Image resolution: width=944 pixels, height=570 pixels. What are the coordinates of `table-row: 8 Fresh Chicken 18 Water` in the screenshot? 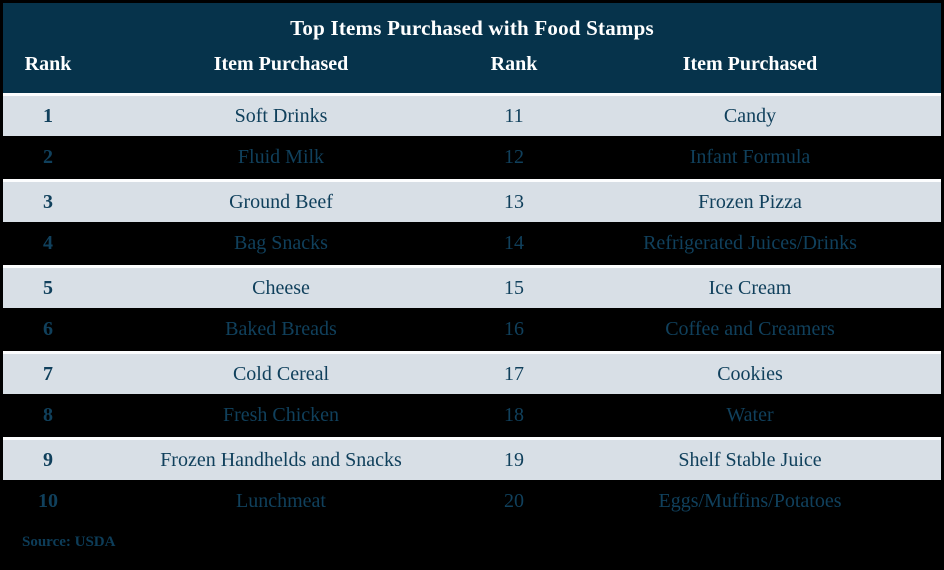 It's located at (472, 415).